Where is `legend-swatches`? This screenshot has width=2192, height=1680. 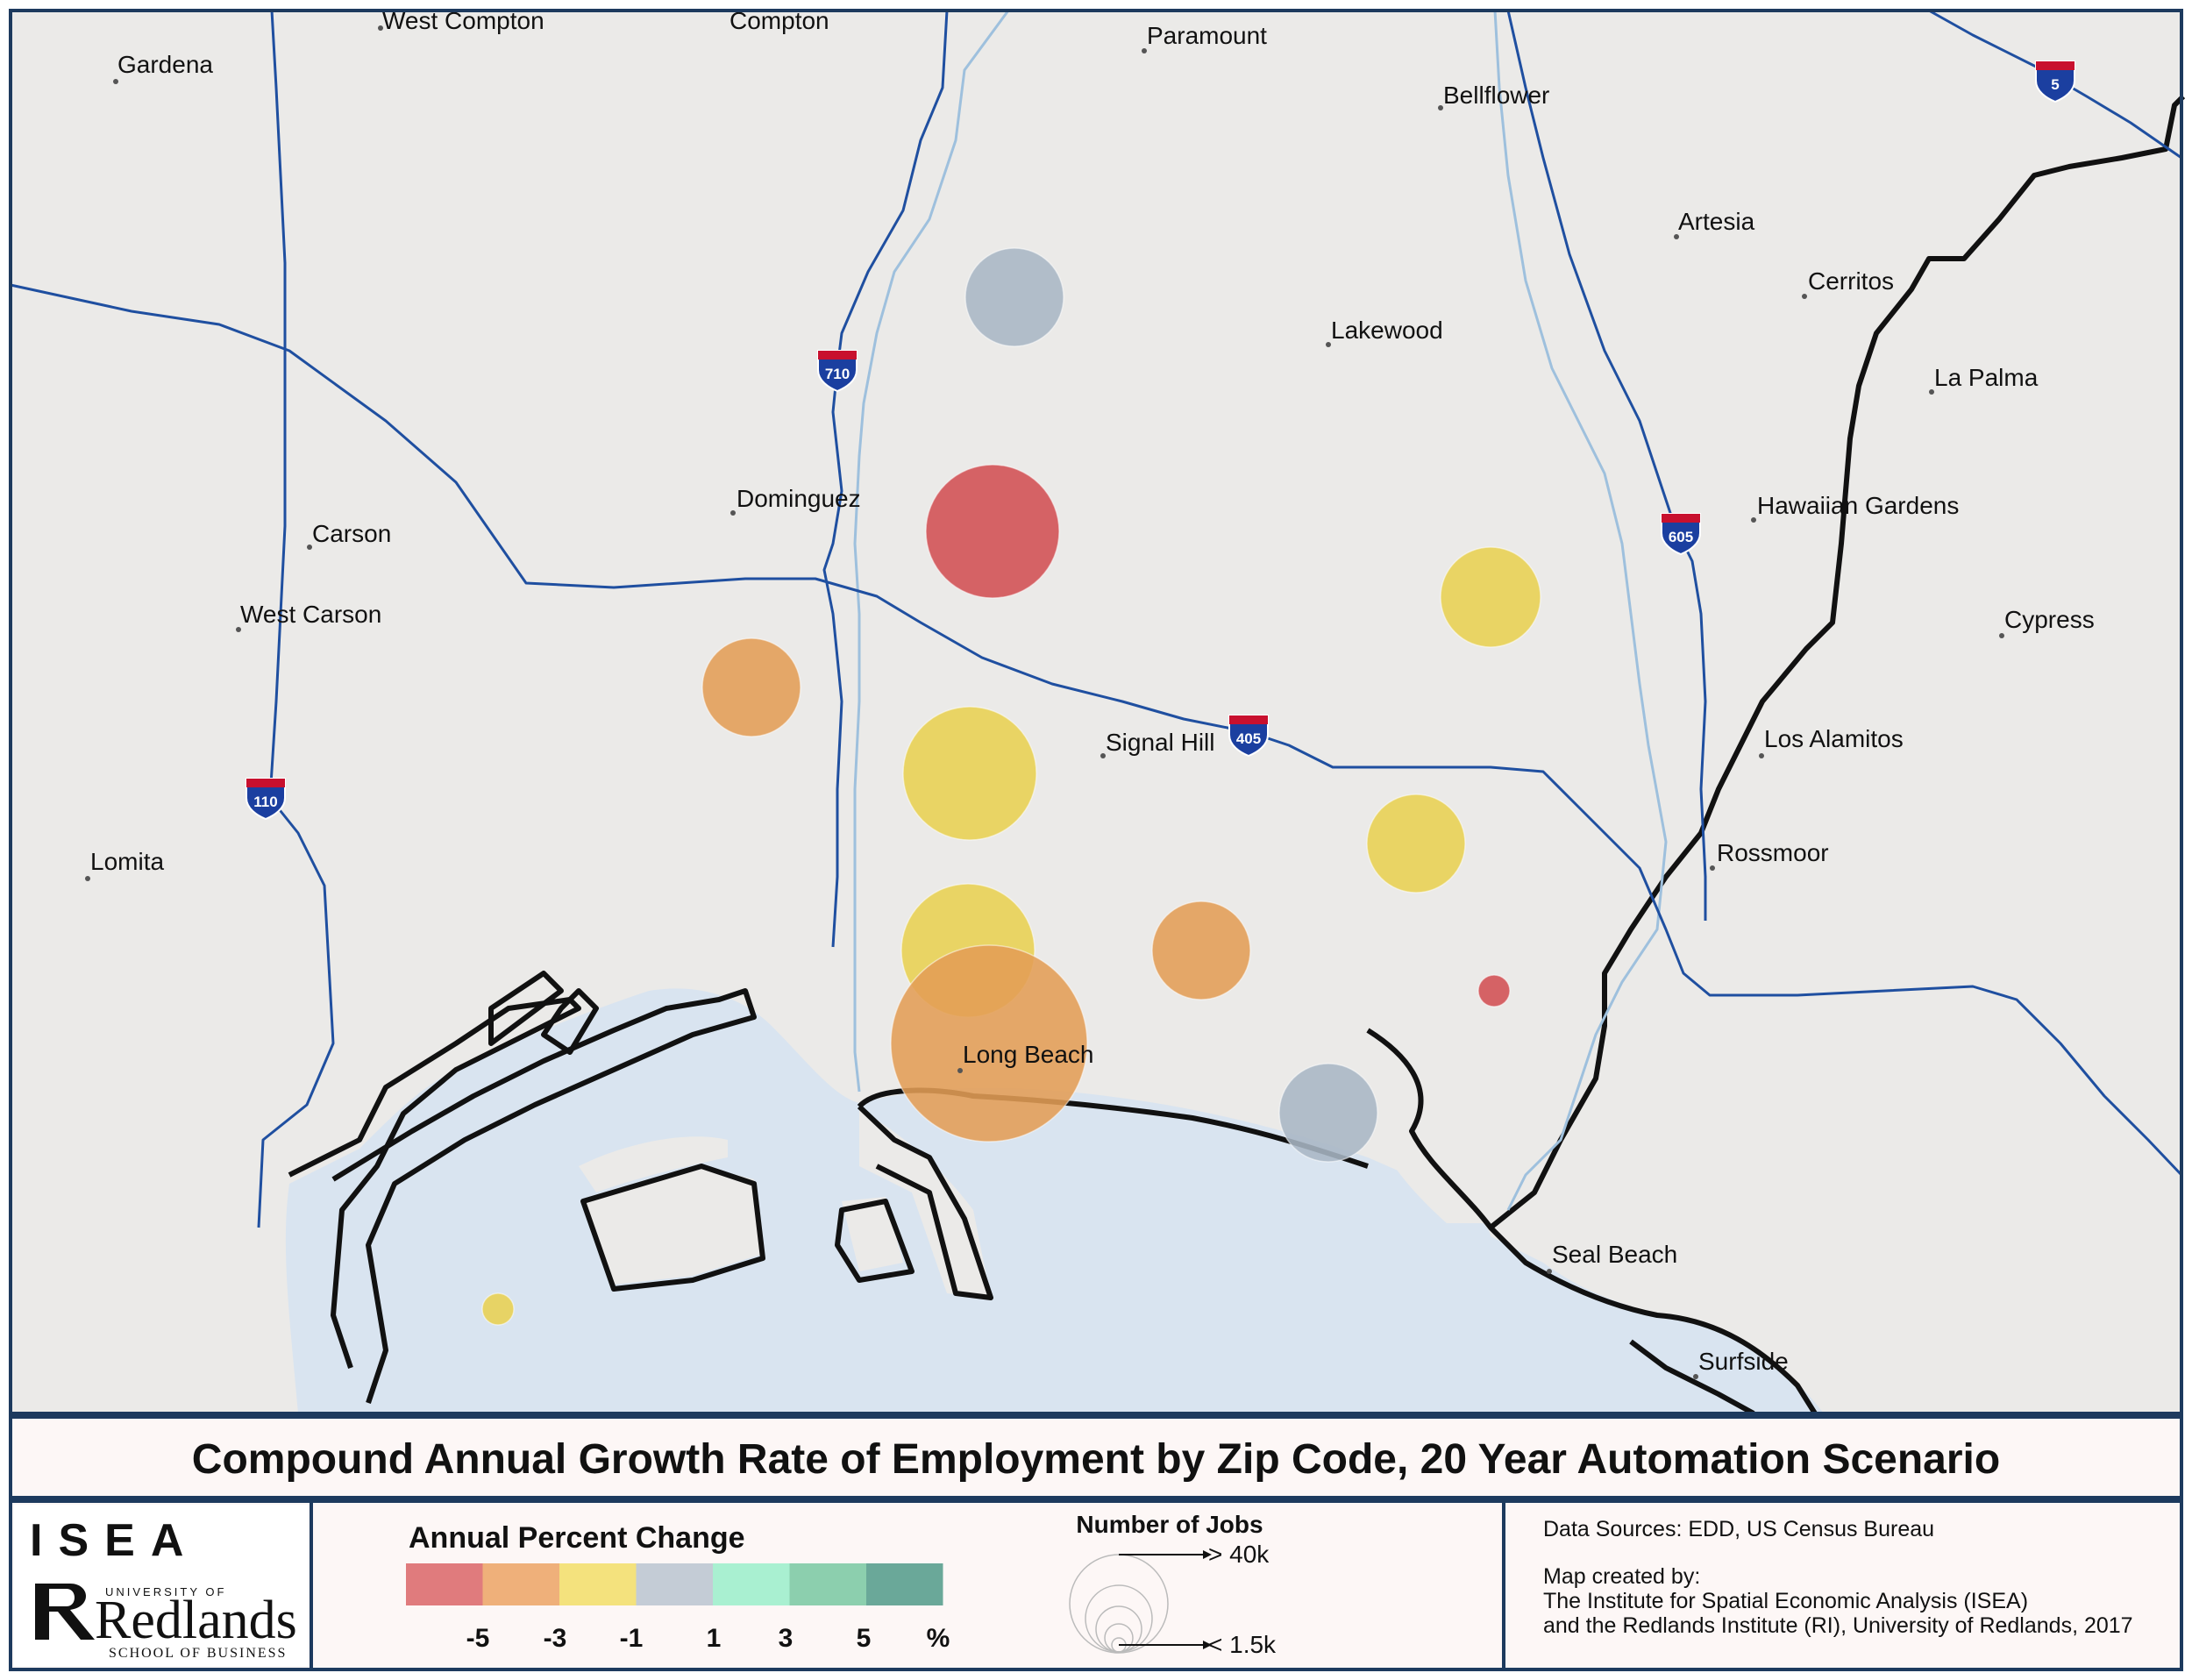 legend-swatches is located at coordinates (675, 1584).